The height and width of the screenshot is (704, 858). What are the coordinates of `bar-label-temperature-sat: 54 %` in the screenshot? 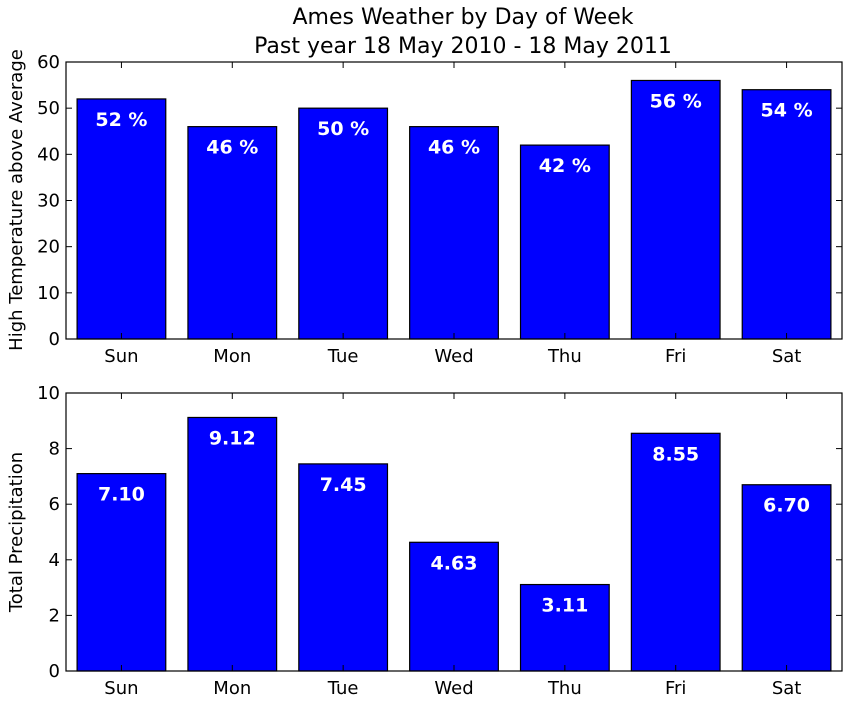 It's located at (787, 111).